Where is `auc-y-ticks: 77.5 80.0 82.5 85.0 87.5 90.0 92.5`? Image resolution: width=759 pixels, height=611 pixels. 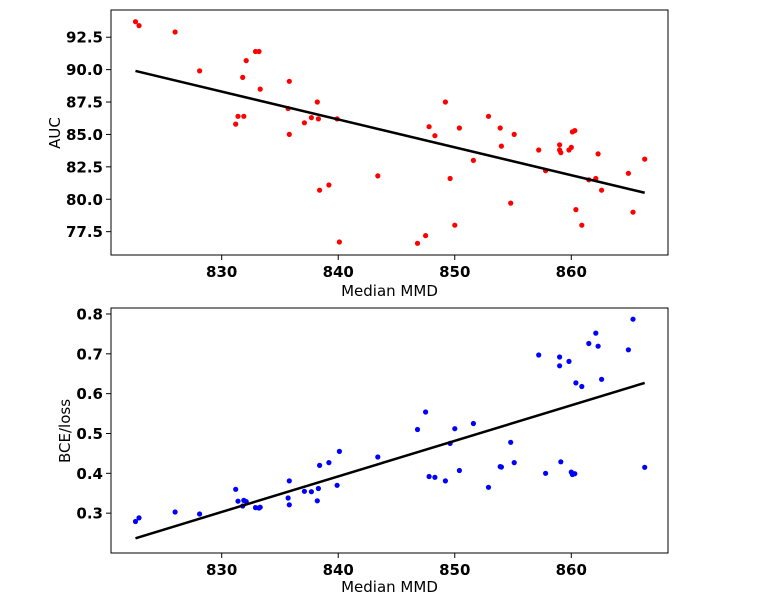
auc-y-ticks: 77.5 80.0 82.5 85.0 87.5 90.0 92.5 is located at coordinates (88, 135).